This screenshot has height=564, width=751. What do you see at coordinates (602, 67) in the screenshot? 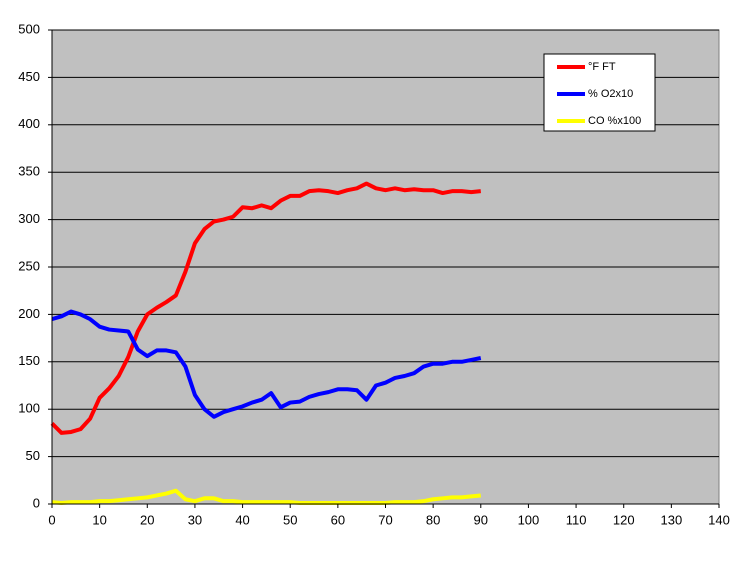
I see `legend-label: °F FT` at bounding box center [602, 67].